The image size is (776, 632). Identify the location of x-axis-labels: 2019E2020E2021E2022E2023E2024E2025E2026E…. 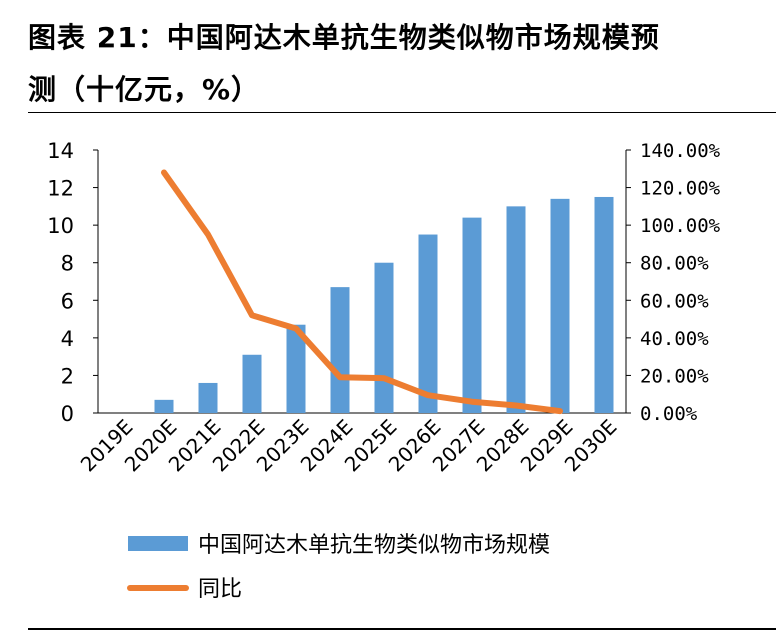
(349, 446).